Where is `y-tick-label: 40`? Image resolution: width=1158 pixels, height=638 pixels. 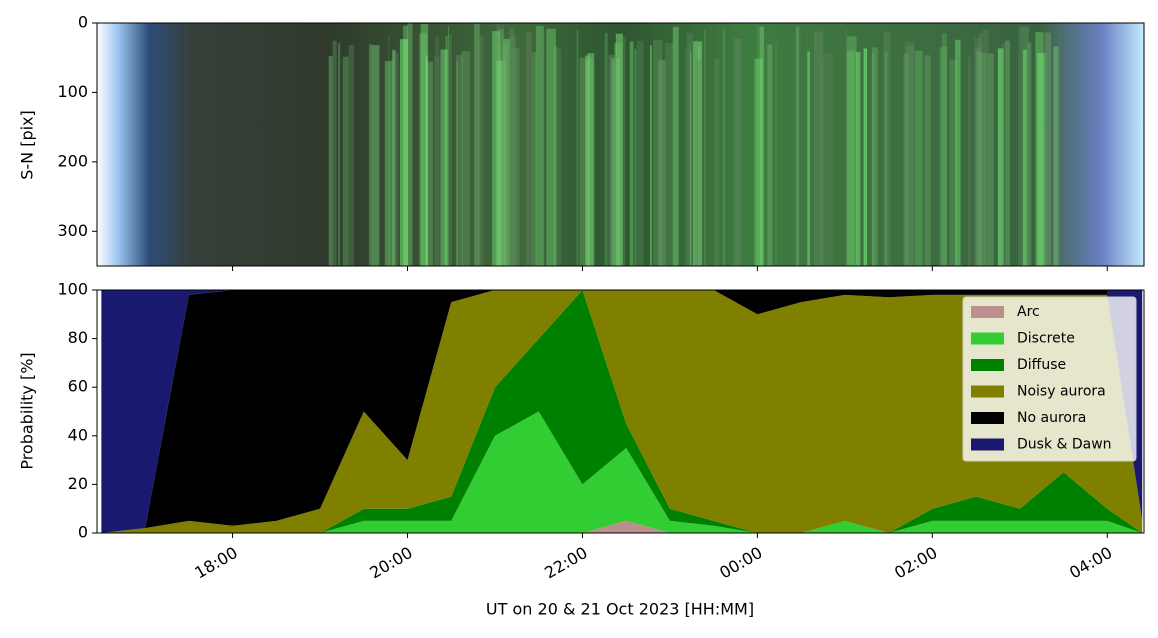 y-tick-label: 40 is located at coordinates (78, 434).